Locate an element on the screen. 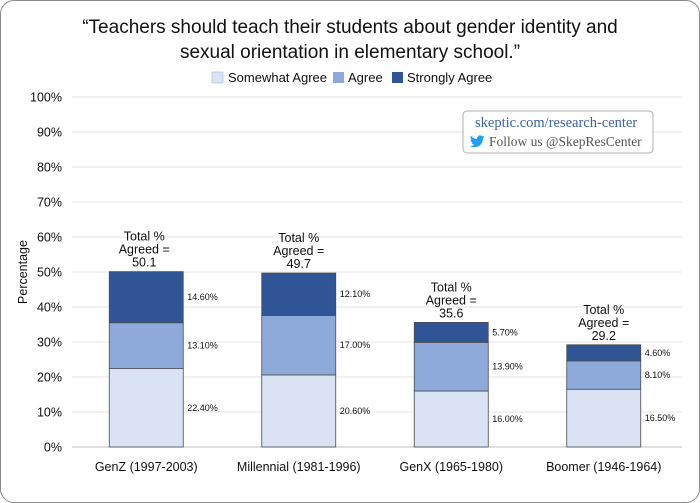 The width and height of the screenshot is (700, 503). segment-data-label: 13.90% is located at coordinates (507, 367).